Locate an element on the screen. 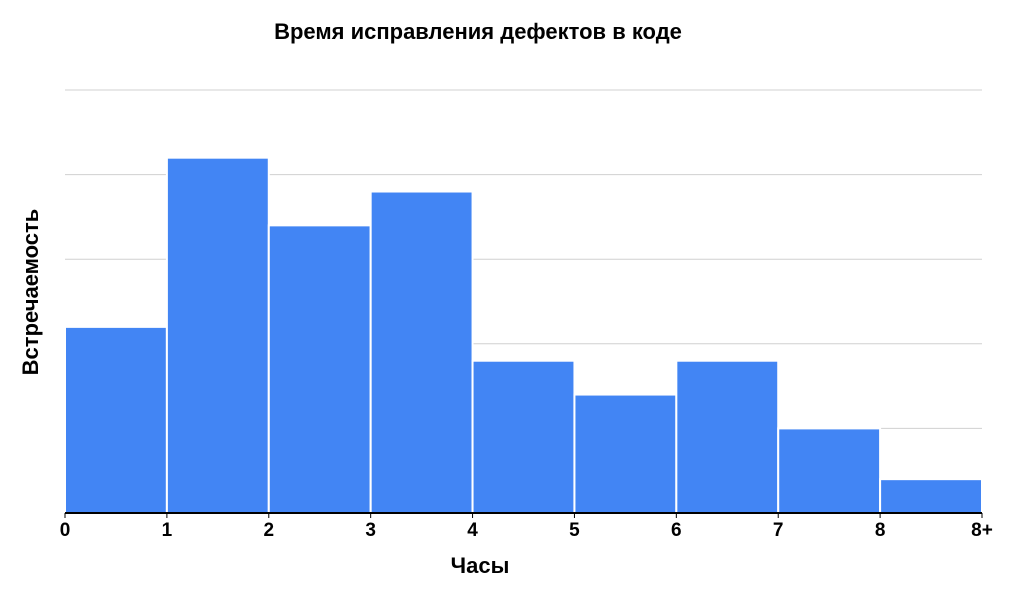  x-tick-label: 0 is located at coordinates (65, 530).